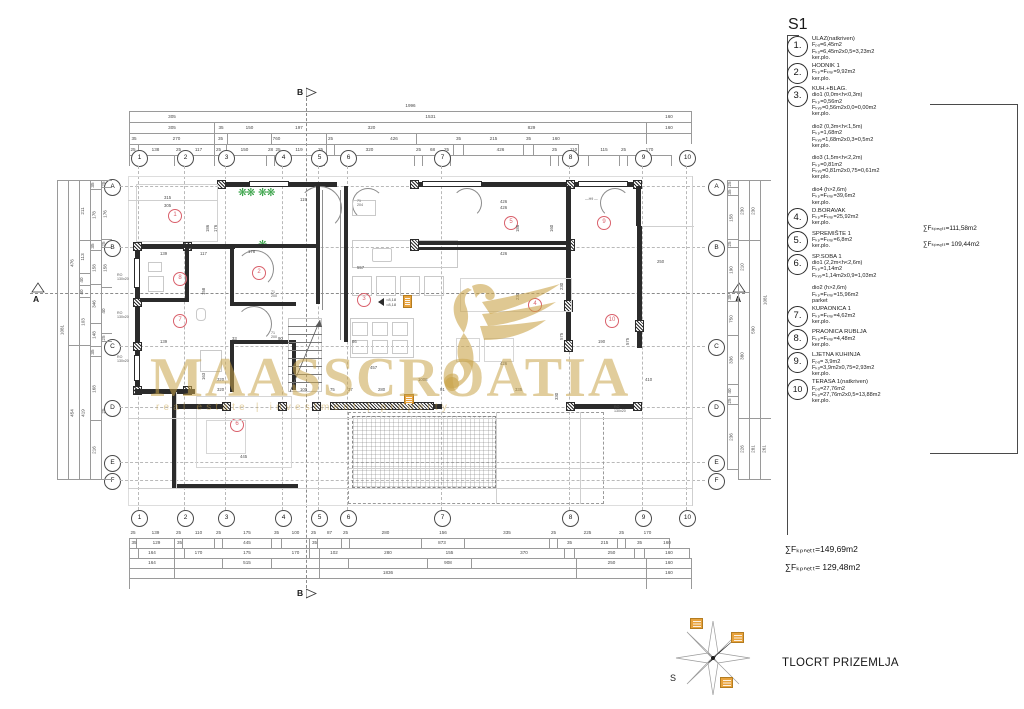  Describe the element at coordinates (361, 267) in the screenshot. I see `interior-dim-557: 557` at that location.